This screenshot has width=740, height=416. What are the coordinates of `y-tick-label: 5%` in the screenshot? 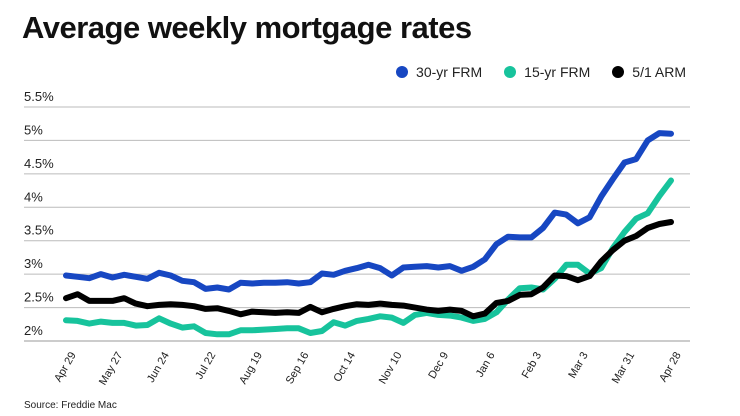 It's located at (33, 129).